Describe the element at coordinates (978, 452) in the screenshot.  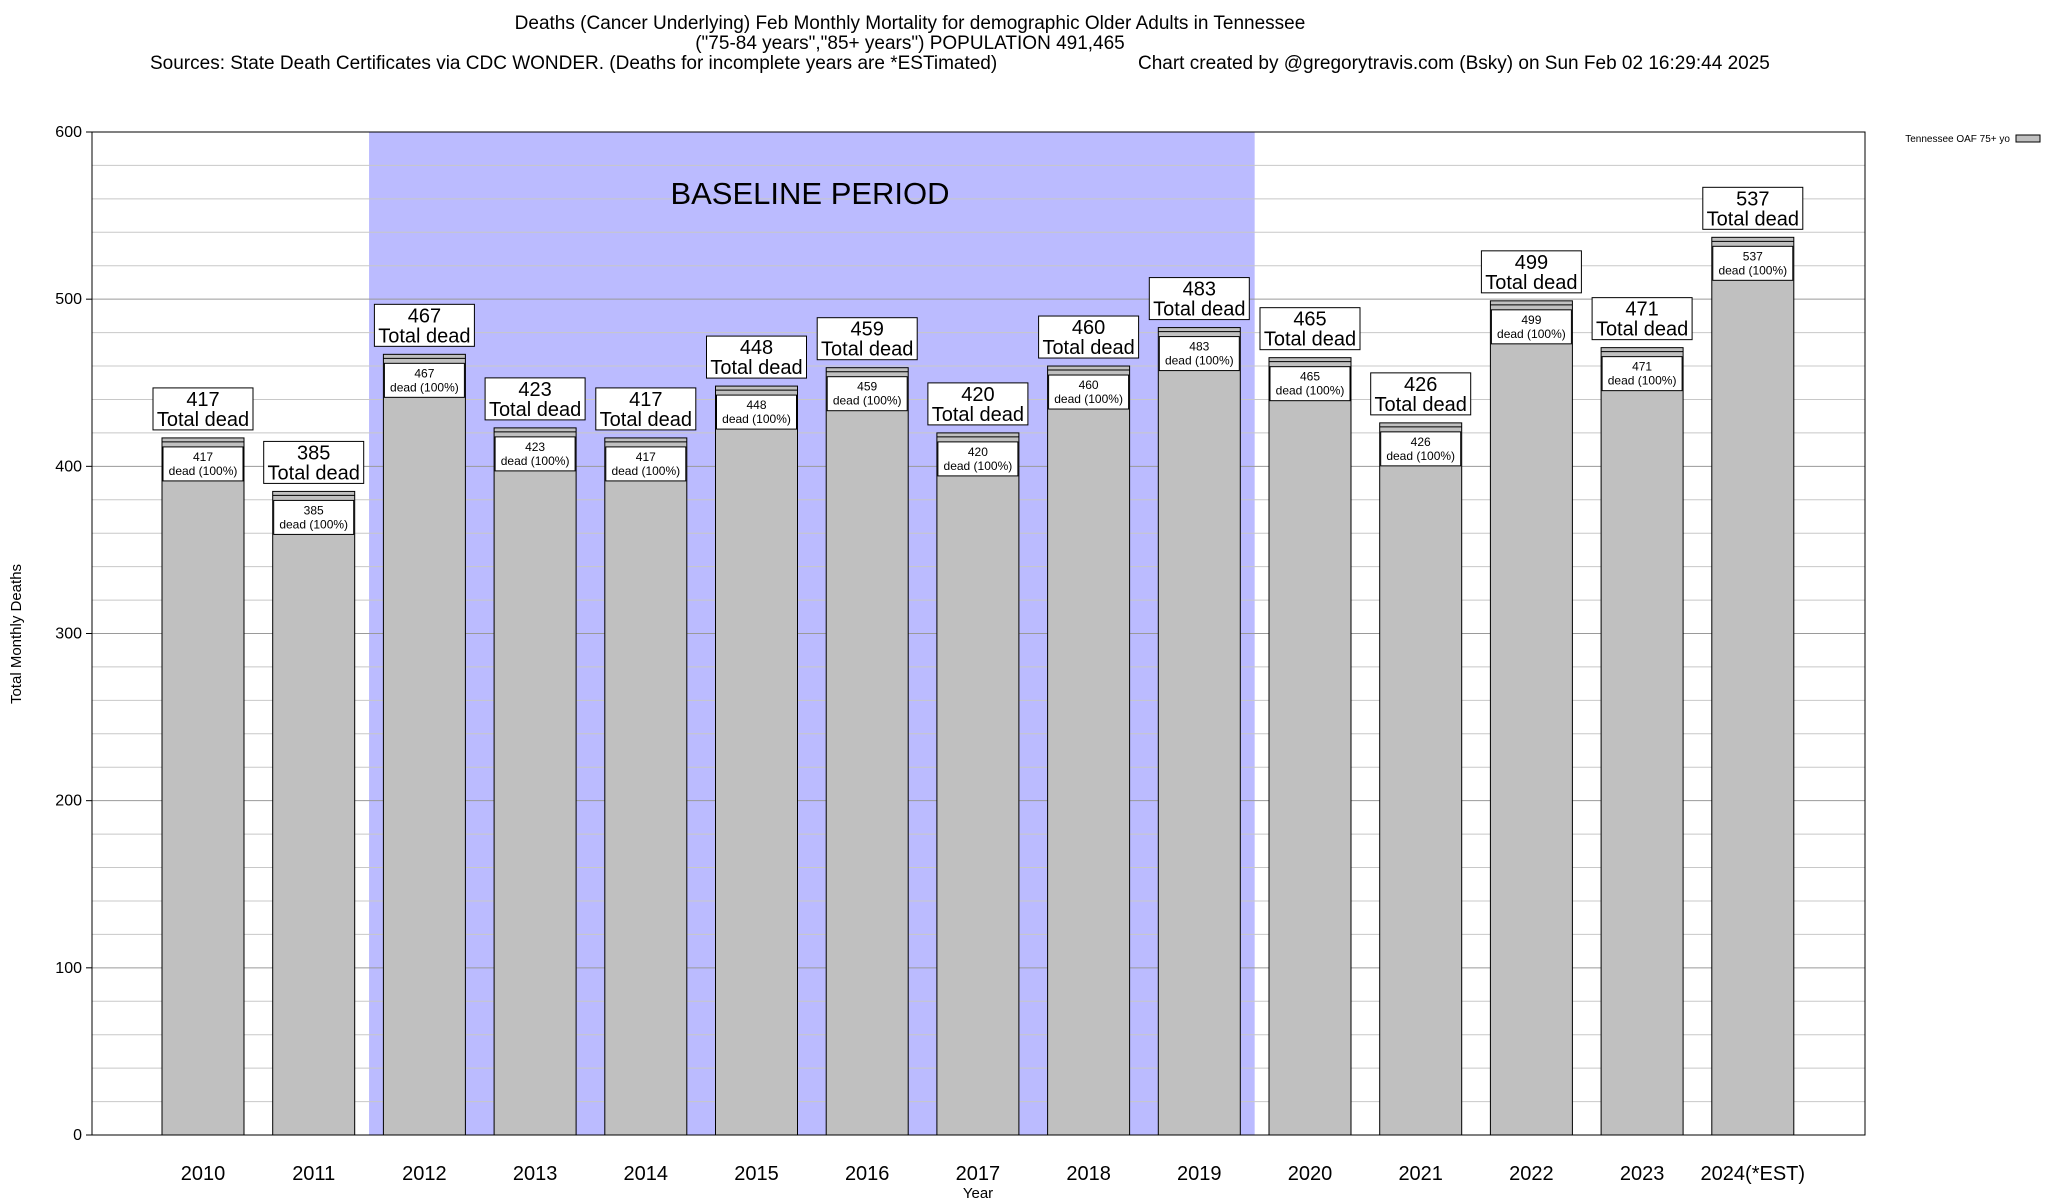
I see `inner-value-label: 420` at that location.